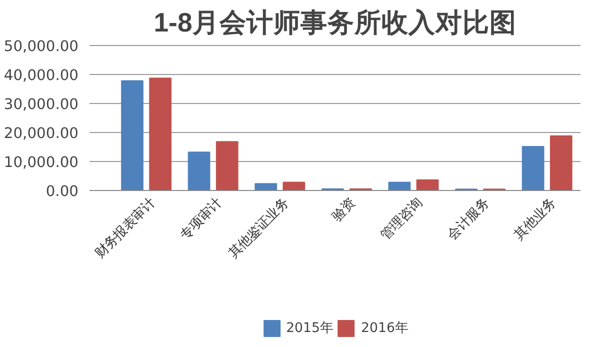 This screenshot has width=600, height=347. What do you see at coordinates (125, 228) in the screenshot?
I see `x-tick-label: 财务报表审计` at bounding box center [125, 228].